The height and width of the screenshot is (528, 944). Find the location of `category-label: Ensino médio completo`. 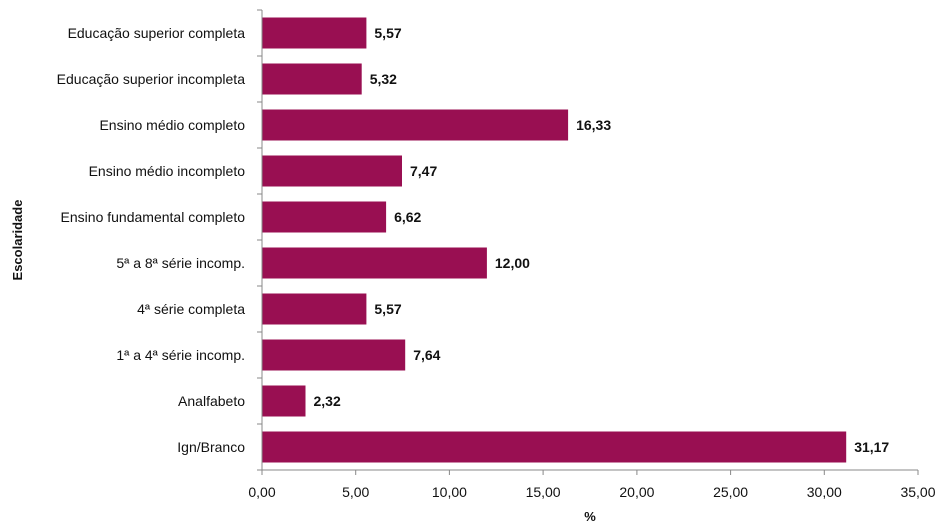

category-label: Ensino médio completo is located at coordinates (172, 125).